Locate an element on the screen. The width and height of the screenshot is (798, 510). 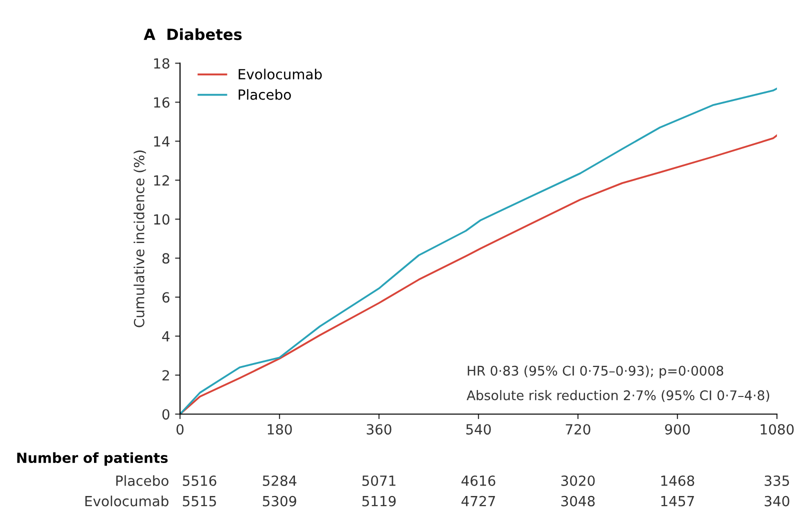
text: Number of patients is located at coordinates (92, 459).